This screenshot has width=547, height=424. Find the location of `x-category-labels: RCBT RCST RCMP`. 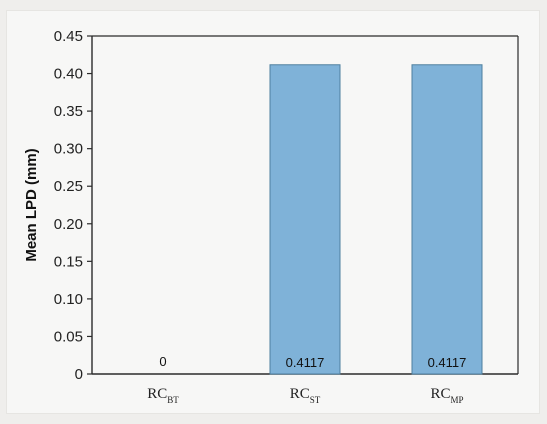

x-category-labels: RCBT RCST RCMP is located at coordinates (305, 395).